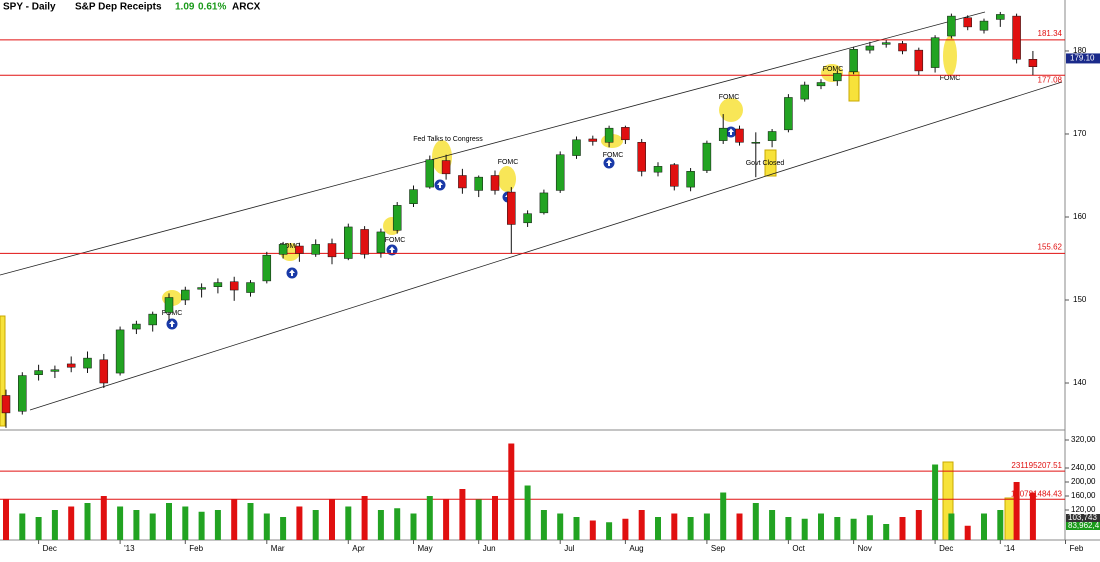 The width and height of the screenshot is (1100, 562). I want to click on x-tick-label: Dec, so click(946, 548).